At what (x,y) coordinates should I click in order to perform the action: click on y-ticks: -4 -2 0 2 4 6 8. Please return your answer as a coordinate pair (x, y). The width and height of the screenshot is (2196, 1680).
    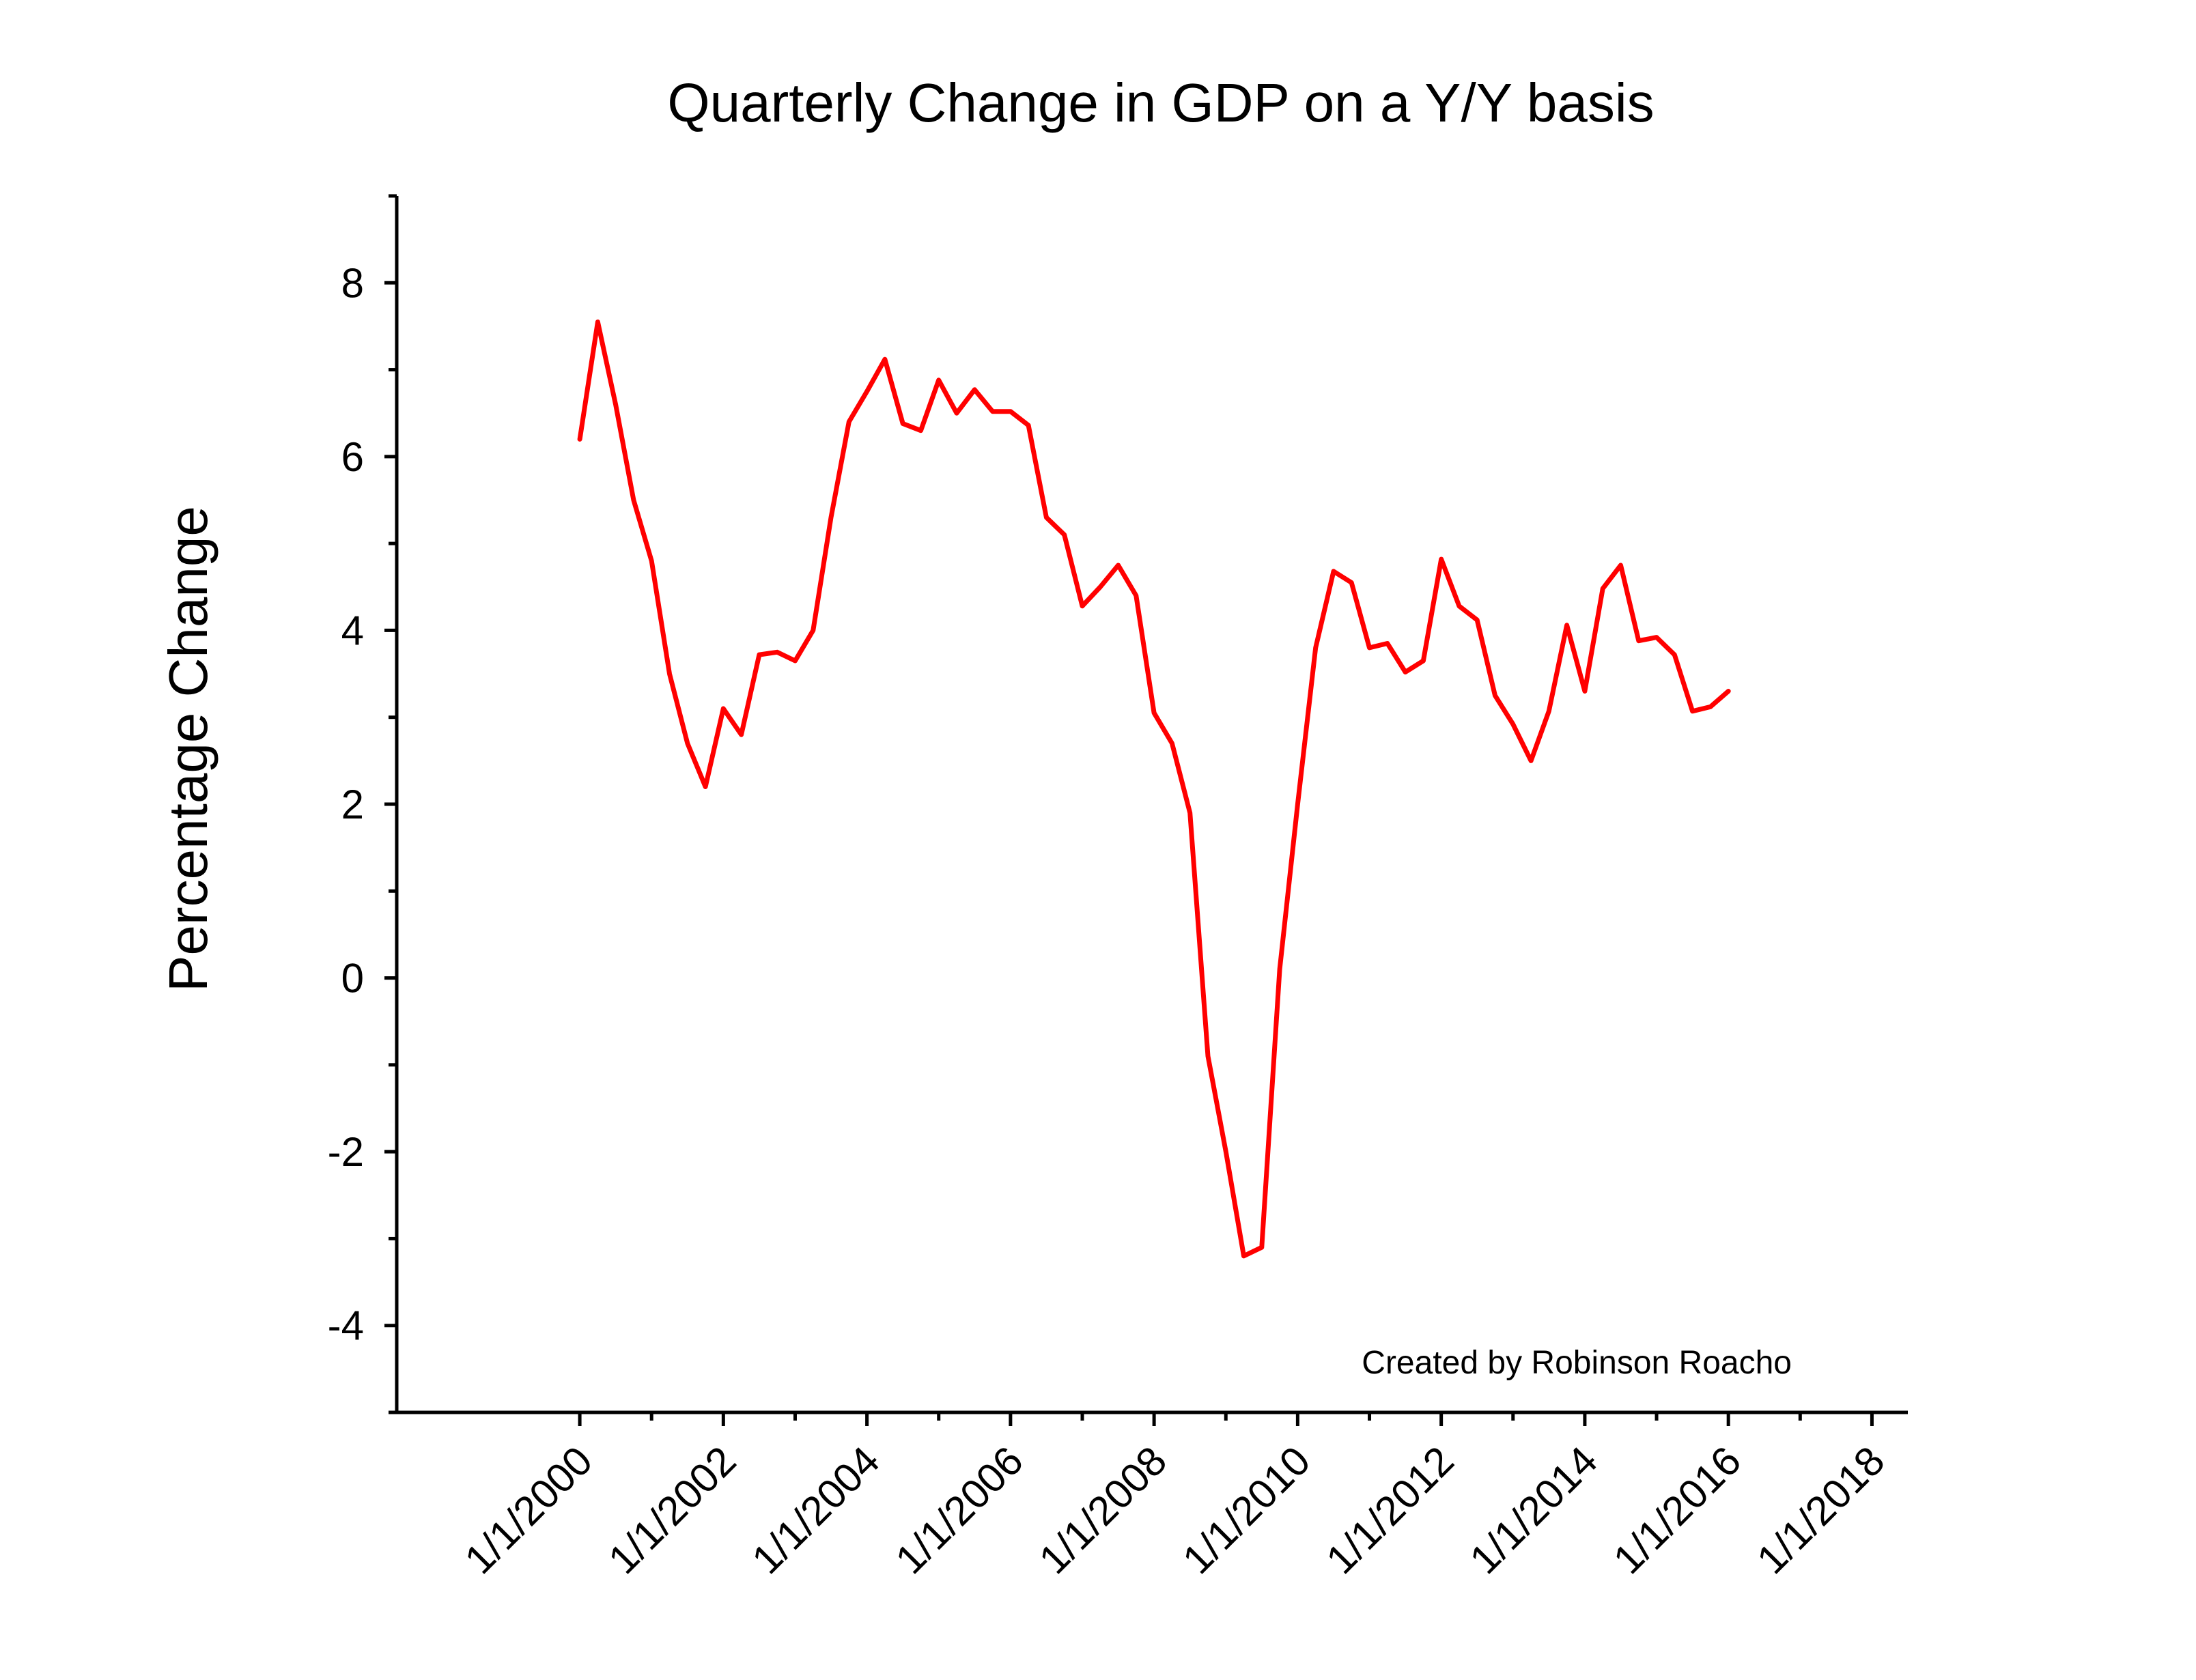
    Looking at the image, I should click on (362, 804).